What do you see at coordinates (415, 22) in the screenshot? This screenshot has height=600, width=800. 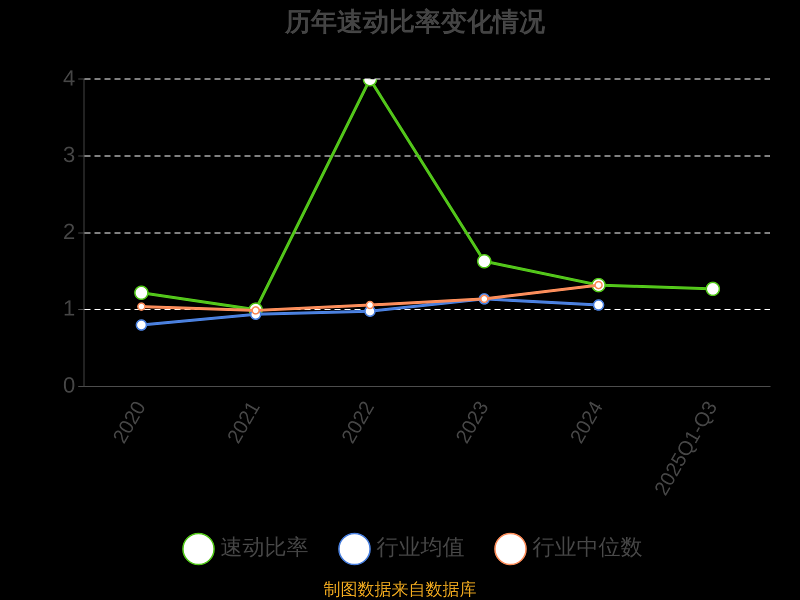 I see `chart-title: 历年速动比率变化情况` at bounding box center [415, 22].